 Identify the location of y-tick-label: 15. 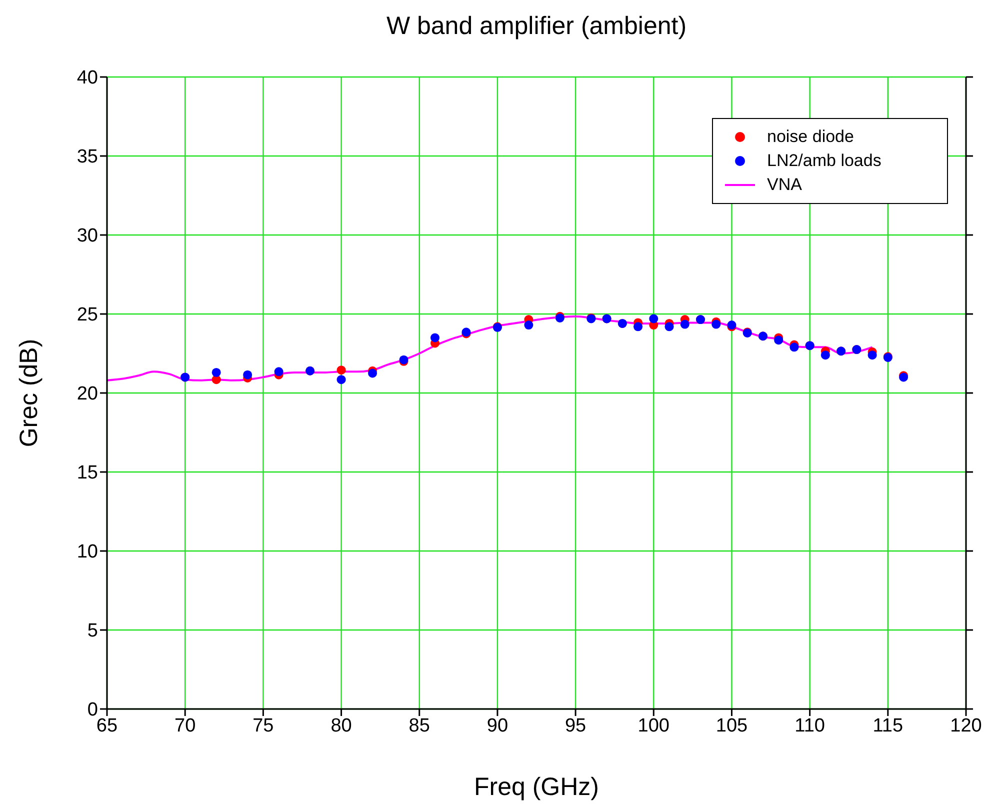
(87, 473).